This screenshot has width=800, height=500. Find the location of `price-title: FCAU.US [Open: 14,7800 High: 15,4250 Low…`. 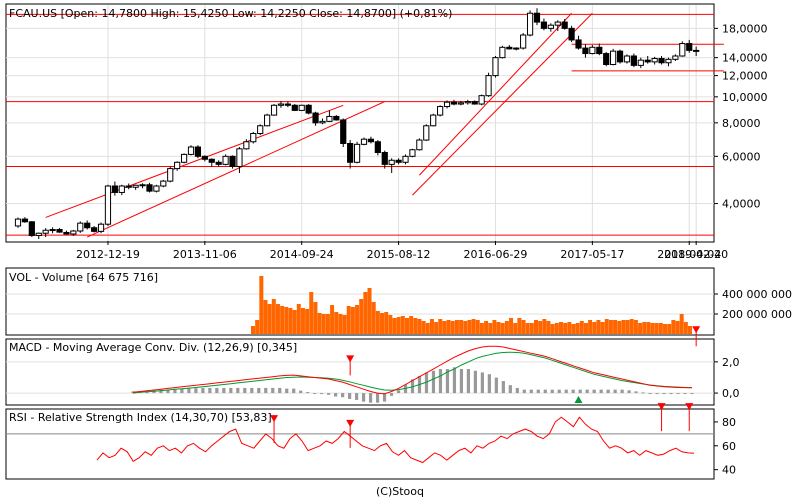

price-title: FCAU.US [Open: 14,7800 High: 15,4250 Low… is located at coordinates (230, 13).